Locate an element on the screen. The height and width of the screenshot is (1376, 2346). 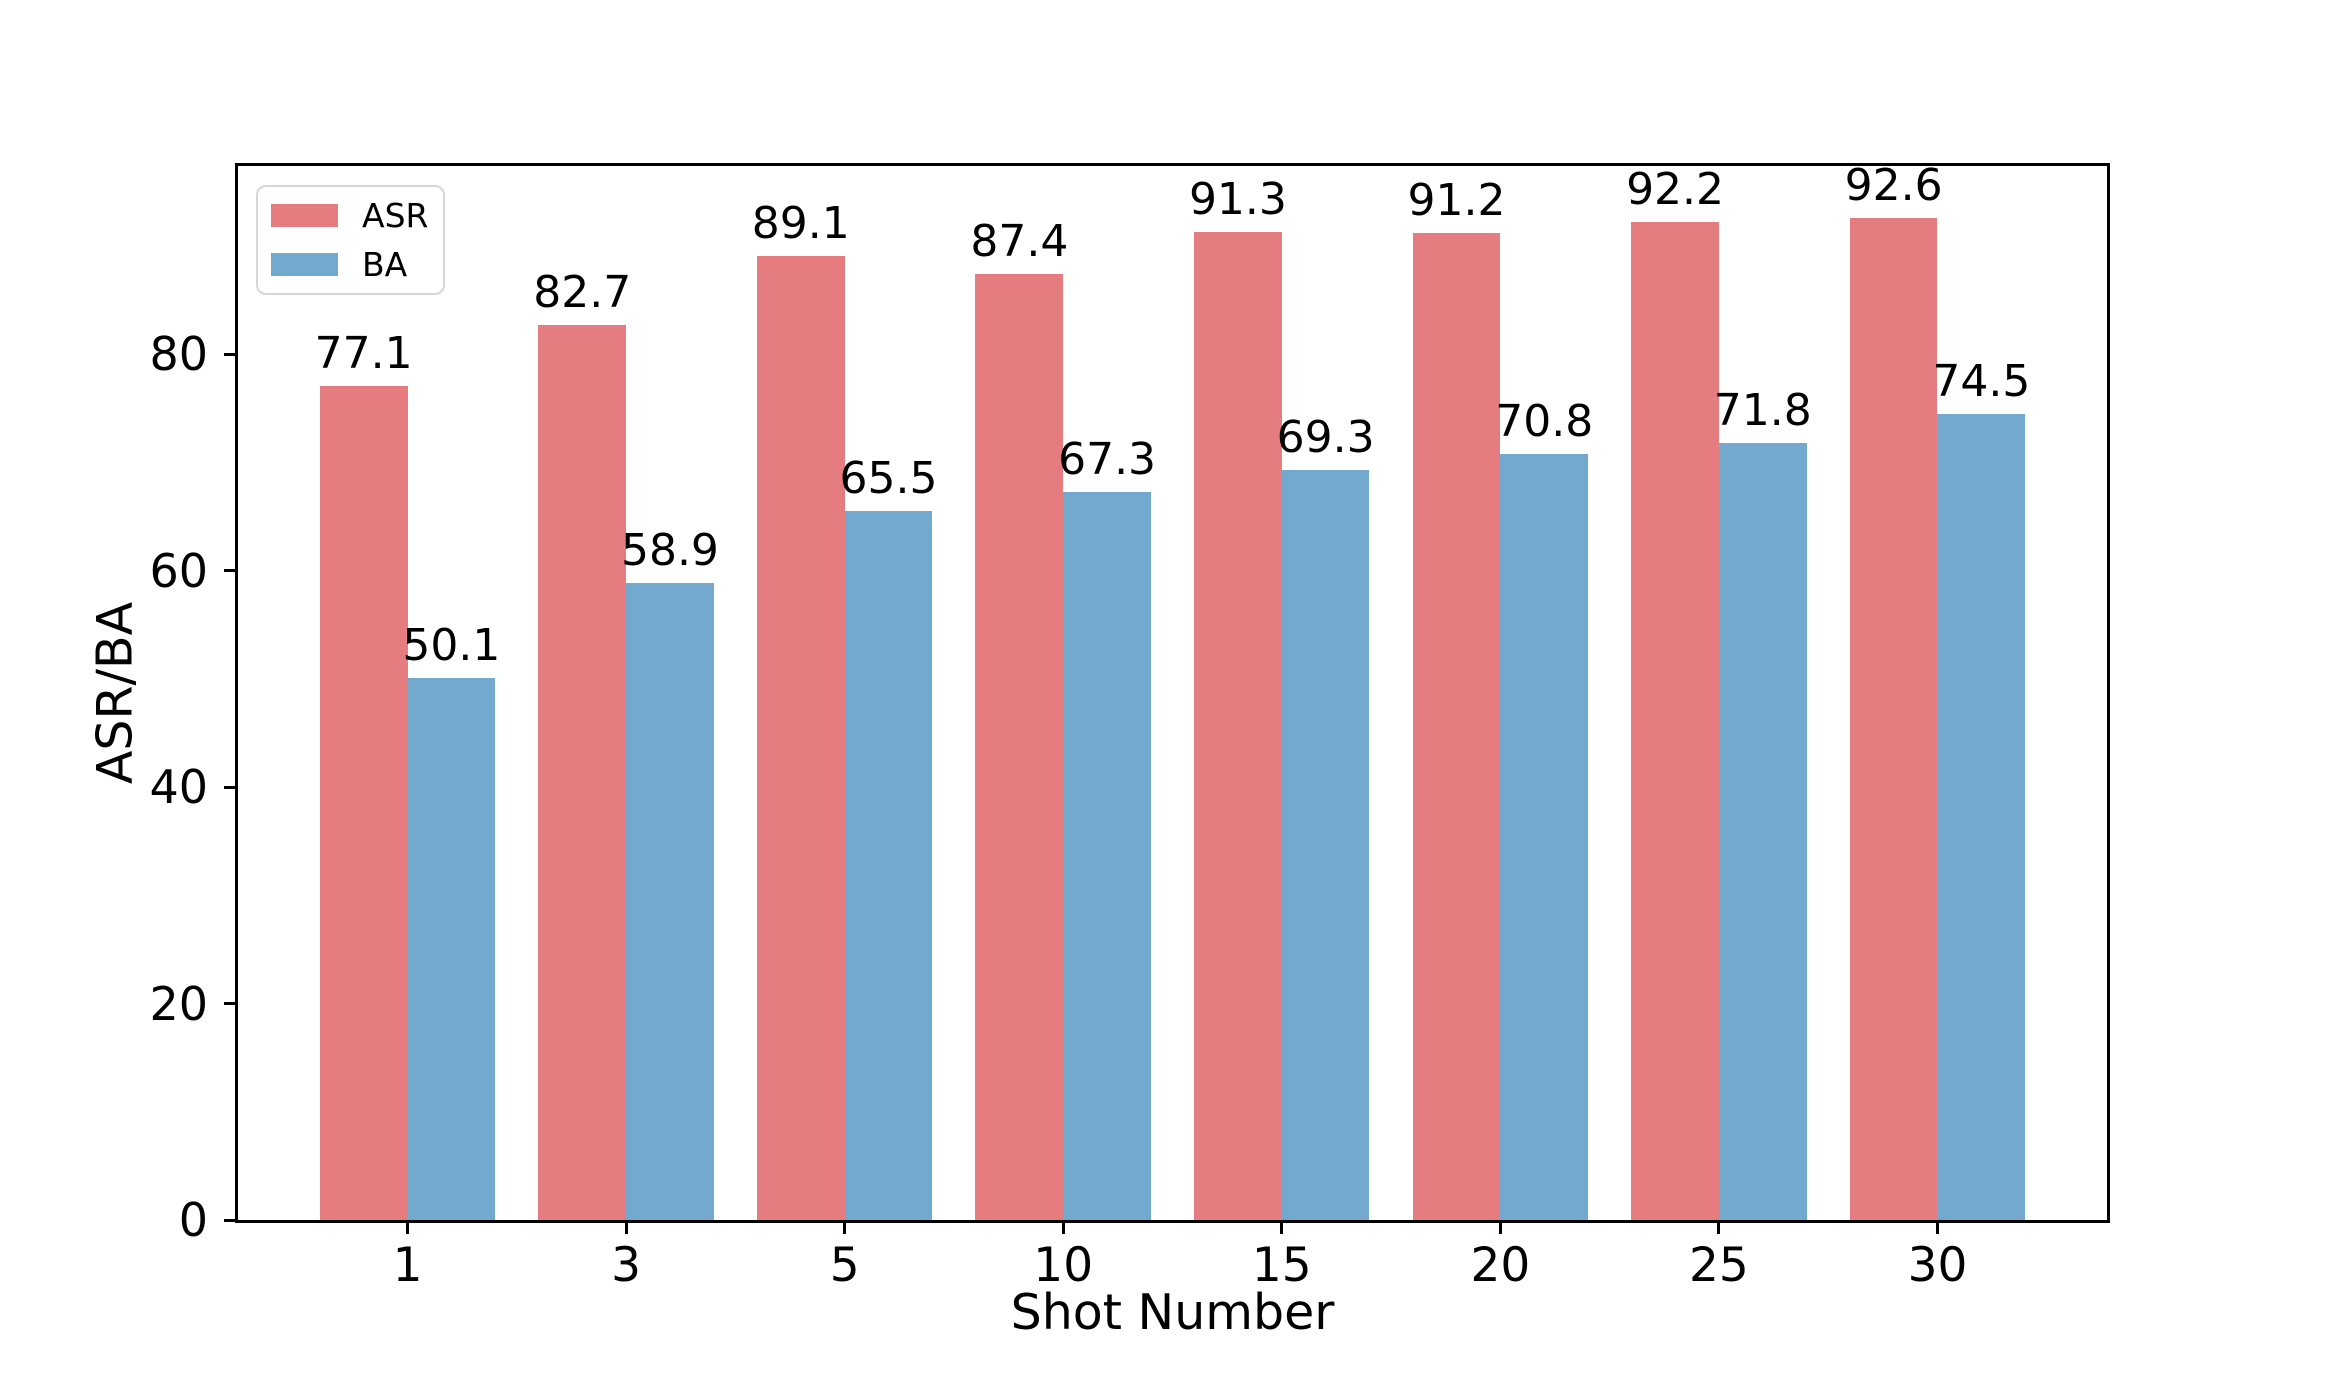
bar-value-label: 69.3 is located at coordinates (1325, 438).